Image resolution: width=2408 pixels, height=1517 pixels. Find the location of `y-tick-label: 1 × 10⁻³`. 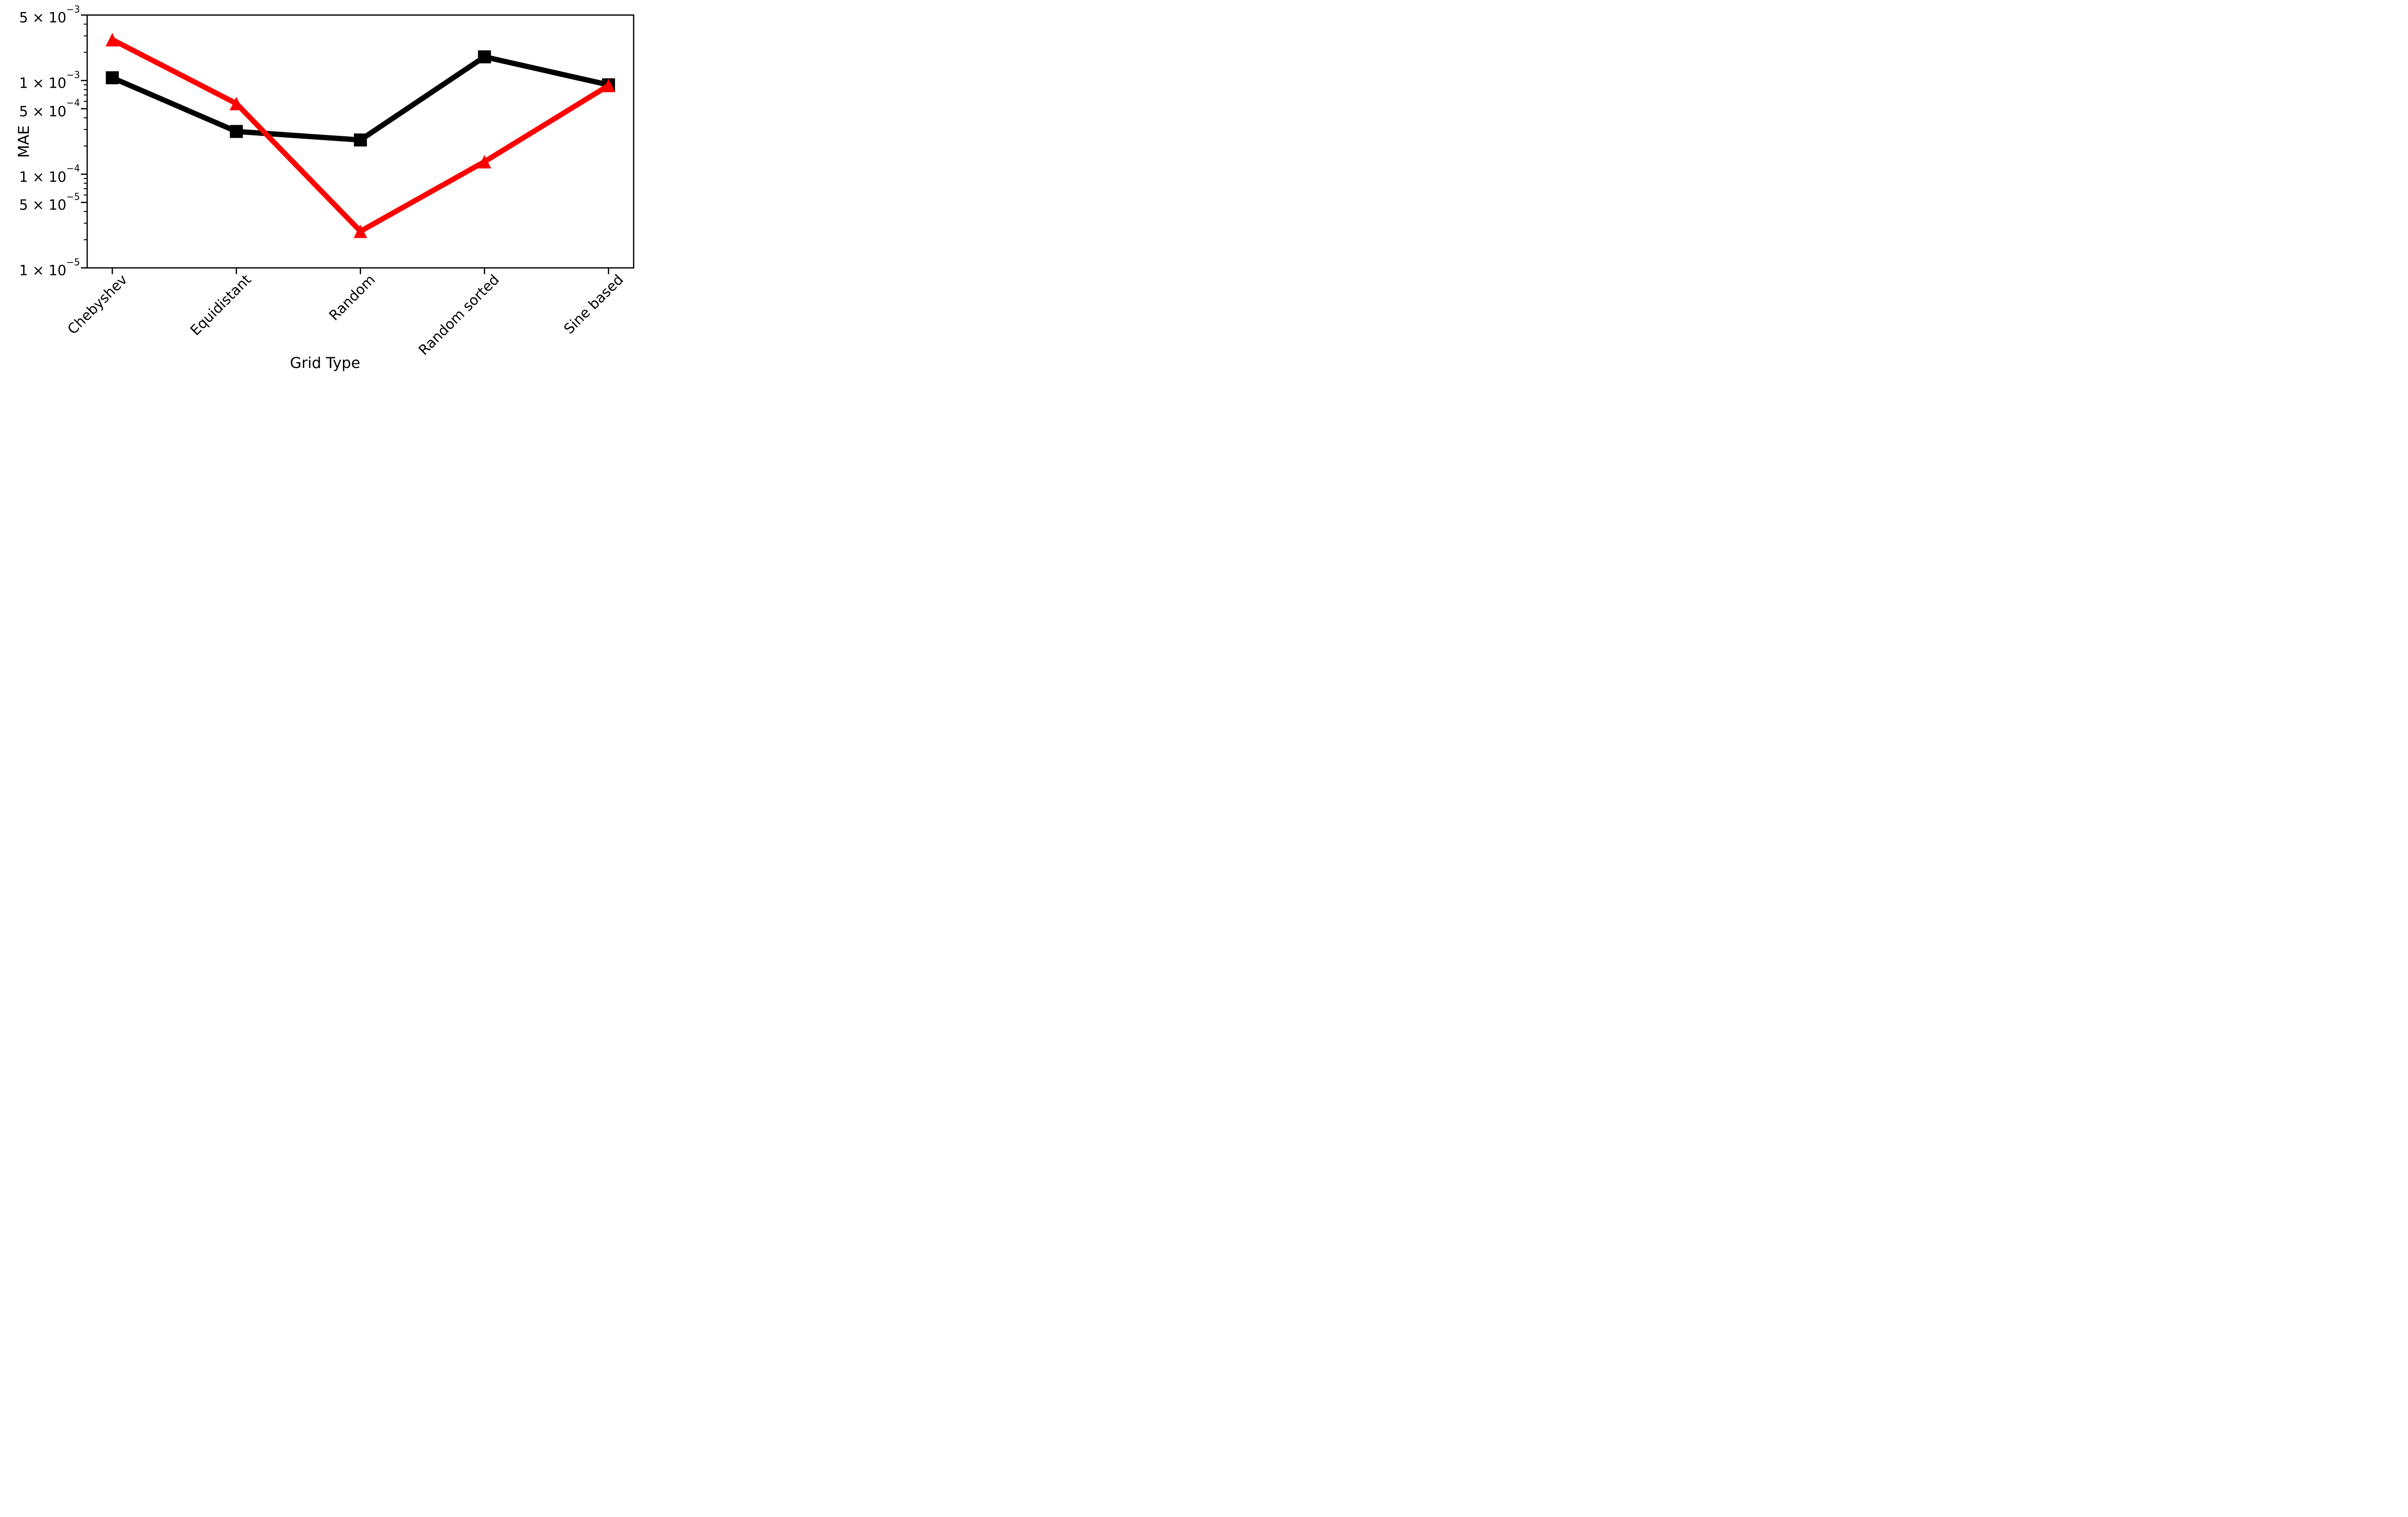

y-tick-label: 1 × 10⁻³ is located at coordinates (49, 80).